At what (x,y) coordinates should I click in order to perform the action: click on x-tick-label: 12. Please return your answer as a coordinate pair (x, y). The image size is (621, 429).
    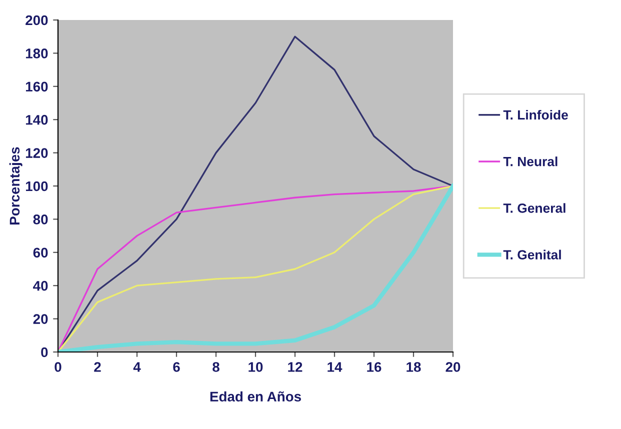
    Looking at the image, I should click on (295, 367).